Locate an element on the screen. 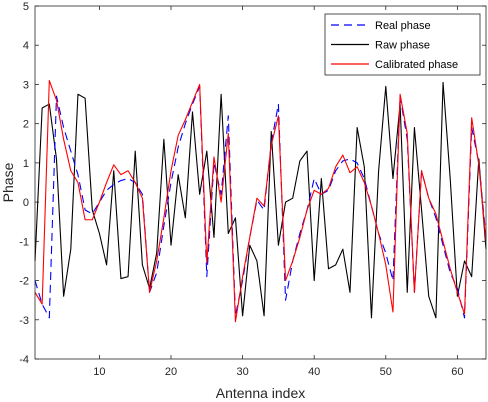  y-tick-label: 1 is located at coordinates (26, 164).